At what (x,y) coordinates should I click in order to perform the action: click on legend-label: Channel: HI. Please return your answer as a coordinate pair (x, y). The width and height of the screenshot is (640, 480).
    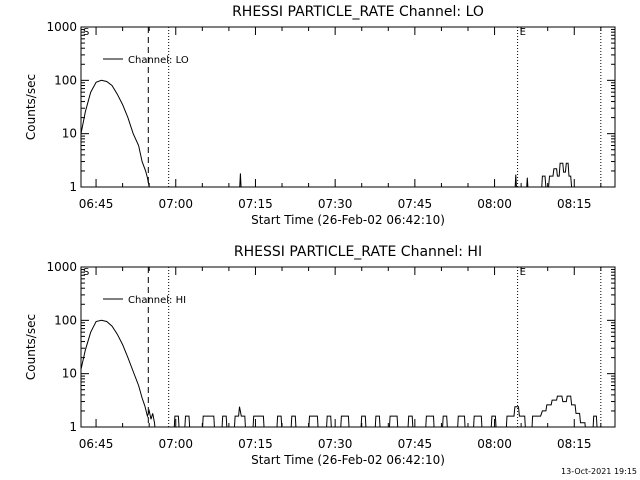
    Looking at the image, I should click on (157, 300).